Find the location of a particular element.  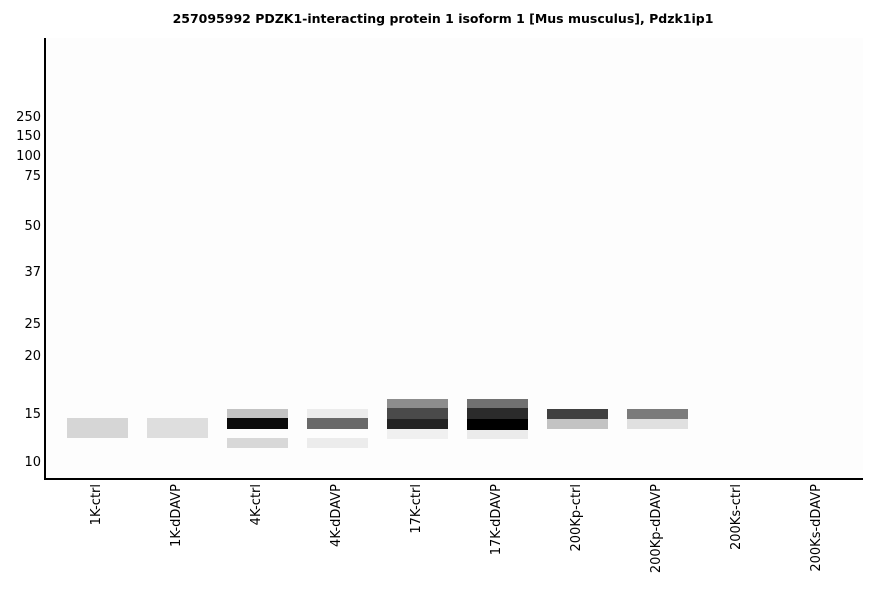

lane-label: 1K-ctrl is located at coordinates (96, 505).